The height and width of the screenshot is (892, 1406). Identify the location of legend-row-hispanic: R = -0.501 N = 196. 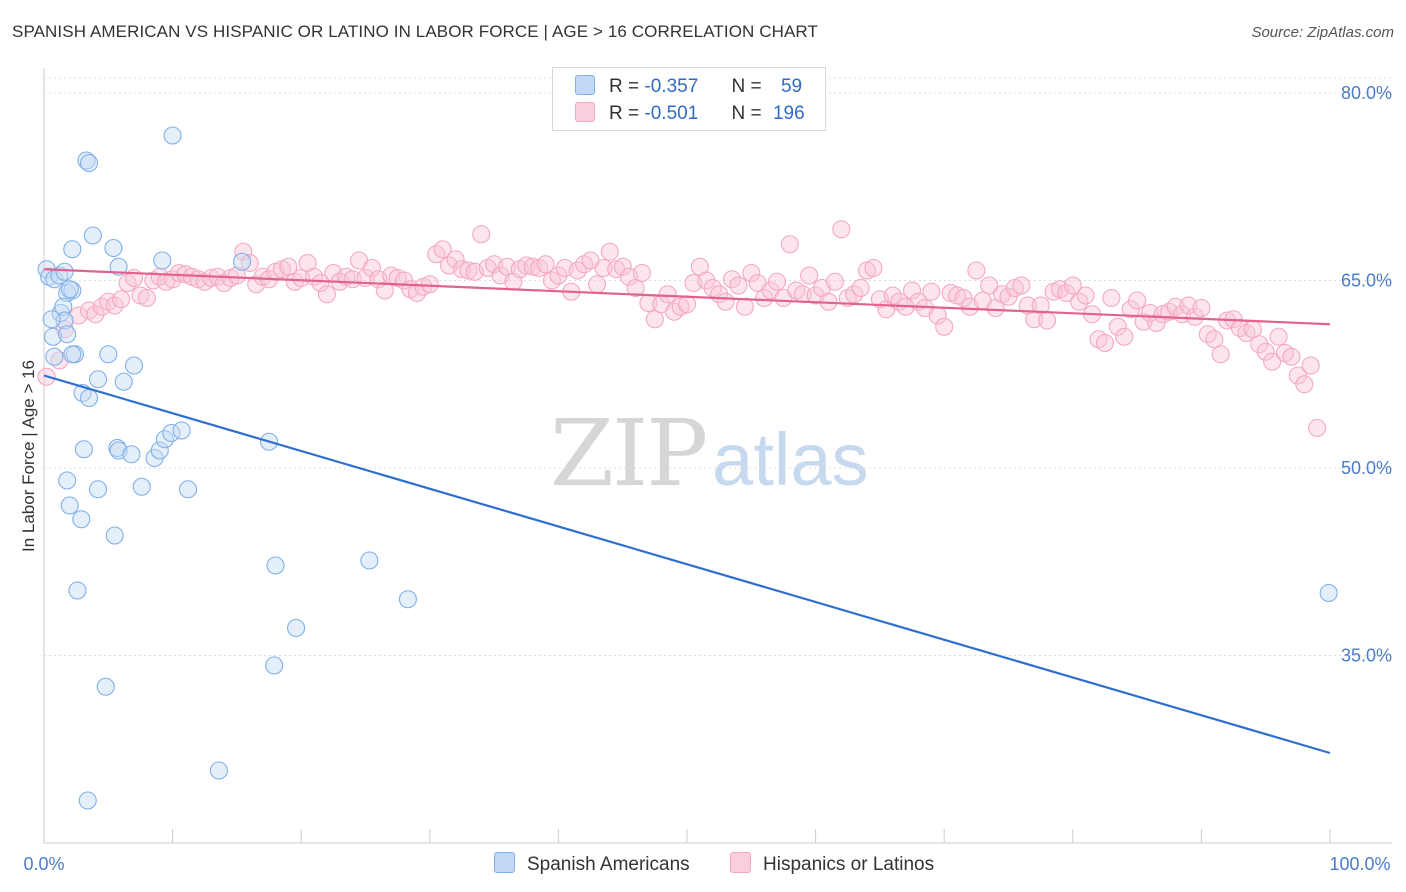
(690, 114).